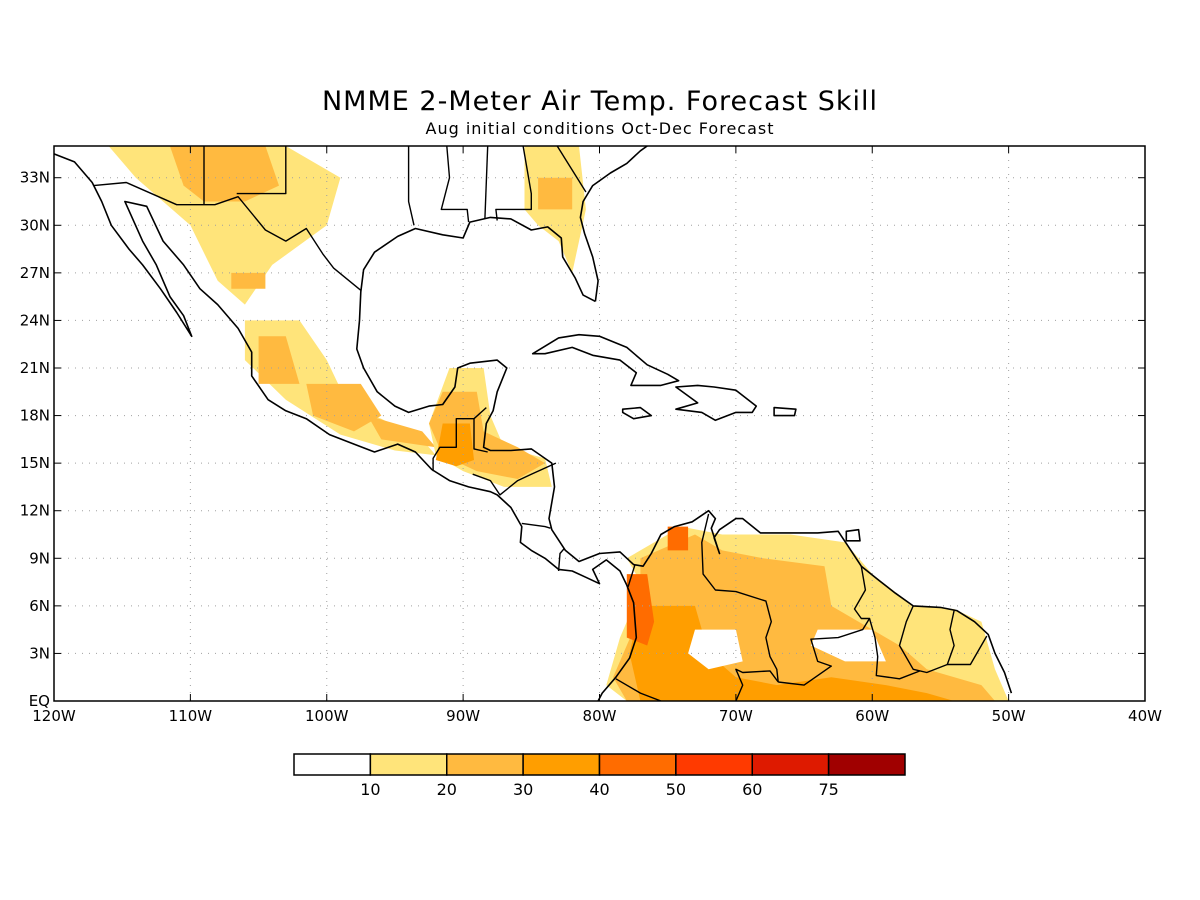 This screenshot has height=900, width=1200. Describe the element at coordinates (637, 413) in the screenshot. I see `island-jamaica` at that location.